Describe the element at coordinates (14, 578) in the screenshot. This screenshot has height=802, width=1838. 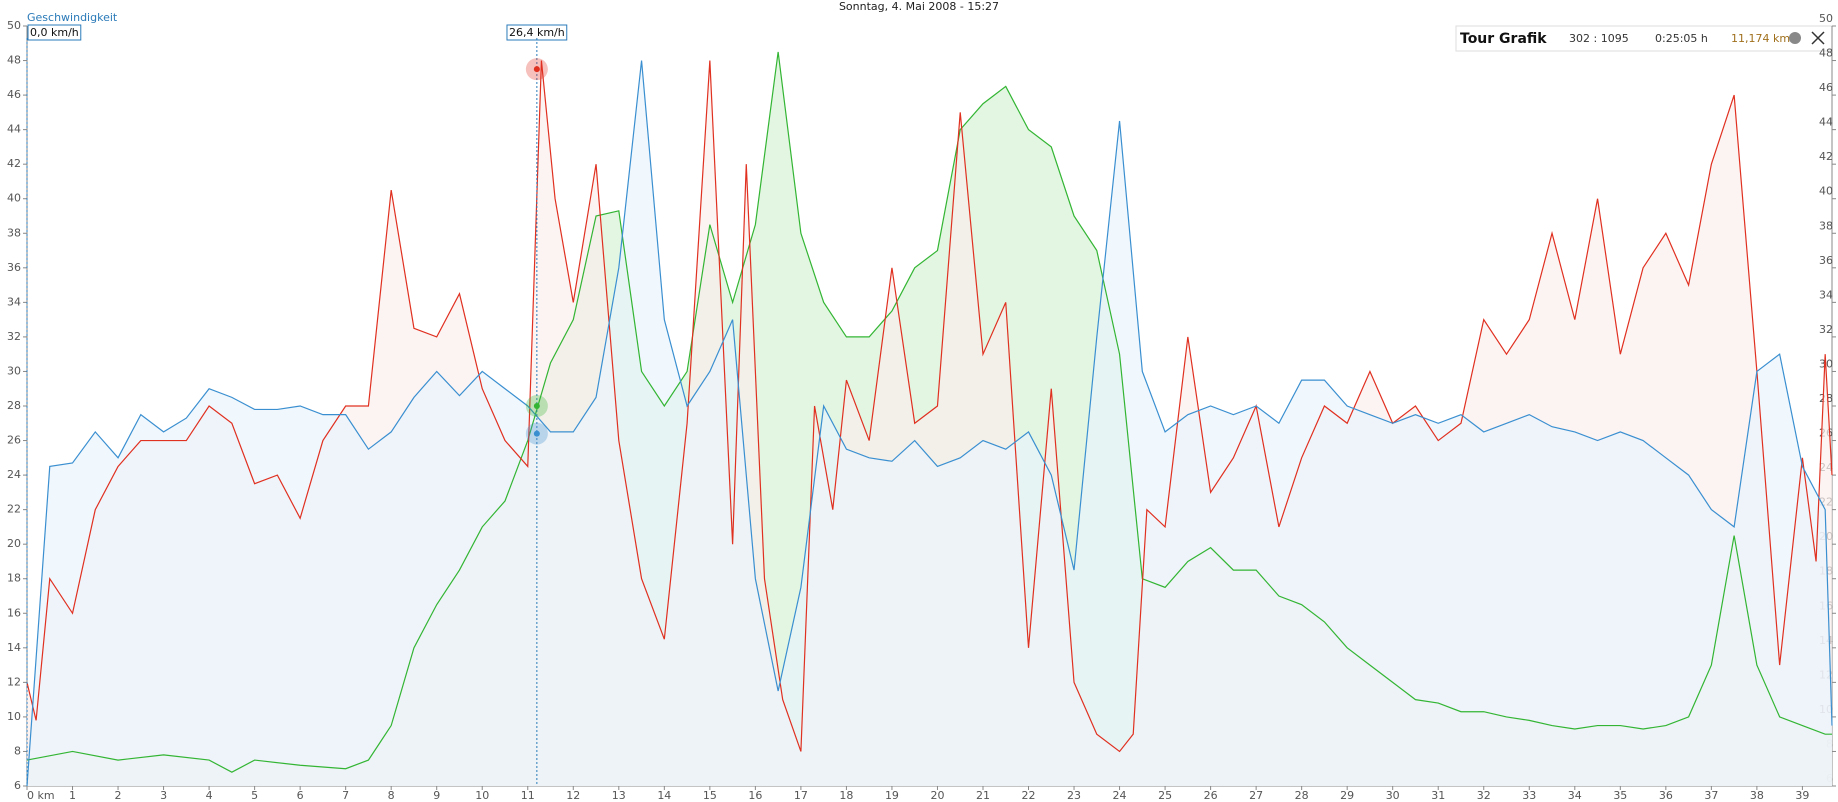
I see `y-tick-label: 18` at that location.